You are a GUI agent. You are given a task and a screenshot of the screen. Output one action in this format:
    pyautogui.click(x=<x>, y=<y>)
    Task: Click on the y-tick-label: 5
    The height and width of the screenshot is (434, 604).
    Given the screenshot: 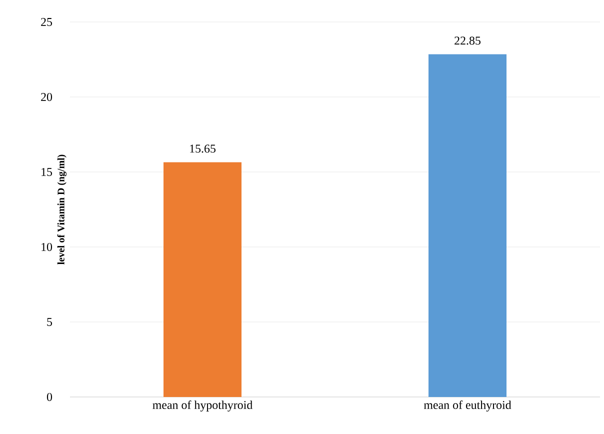 What is the action you would take?
    pyautogui.click(x=49, y=322)
    